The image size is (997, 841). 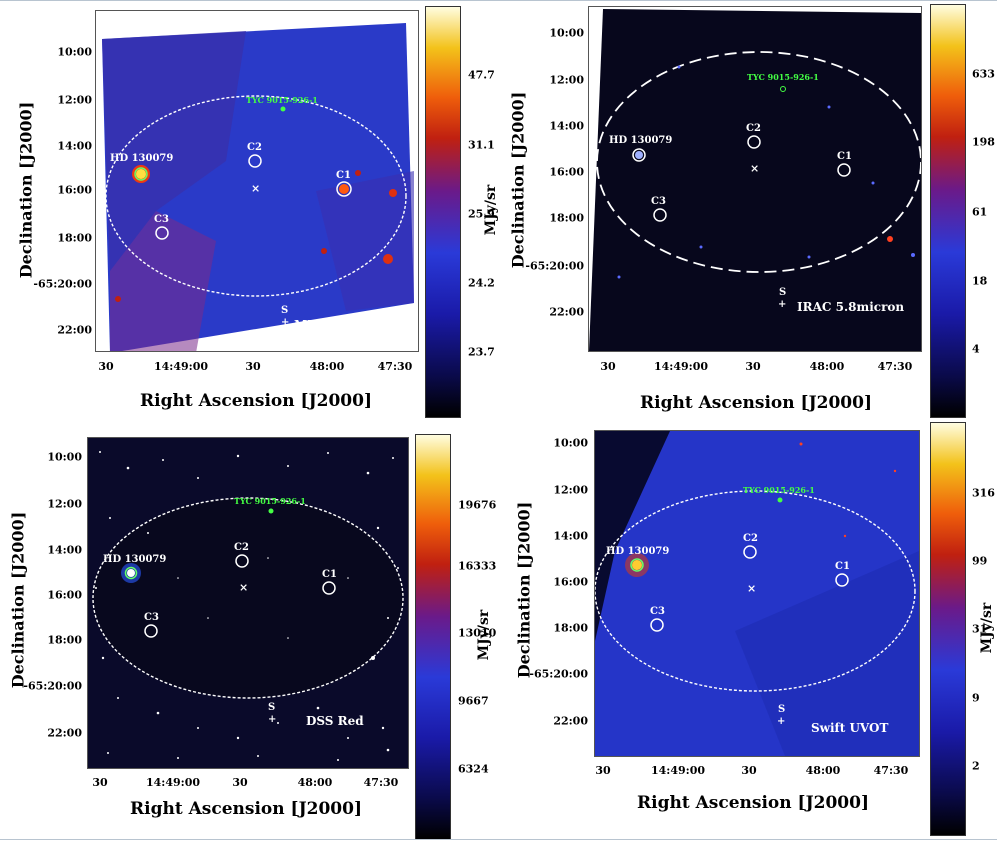 What do you see at coordinates (980, 561) in the screenshot?
I see `colorbar-tick: 99` at bounding box center [980, 561].